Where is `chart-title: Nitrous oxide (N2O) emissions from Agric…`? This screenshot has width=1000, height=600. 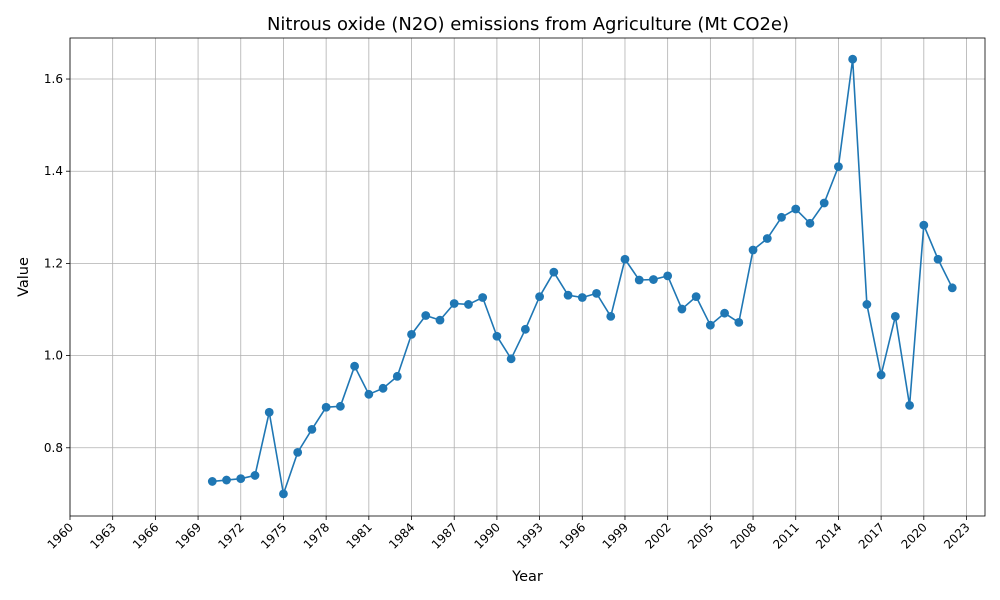 chart-title: Nitrous oxide (N2O) emissions from Agric… is located at coordinates (528, 24).